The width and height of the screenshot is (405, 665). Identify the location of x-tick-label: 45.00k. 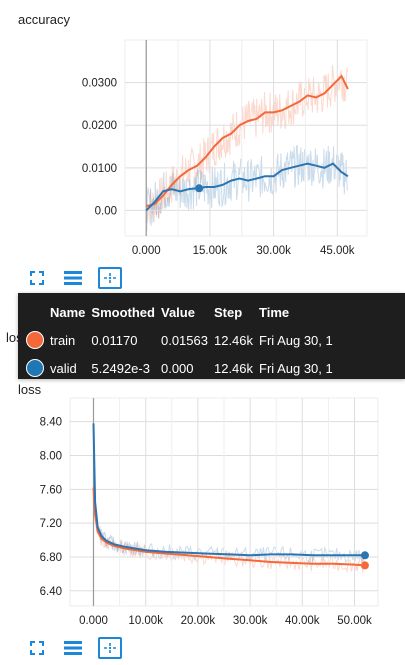
(337, 251).